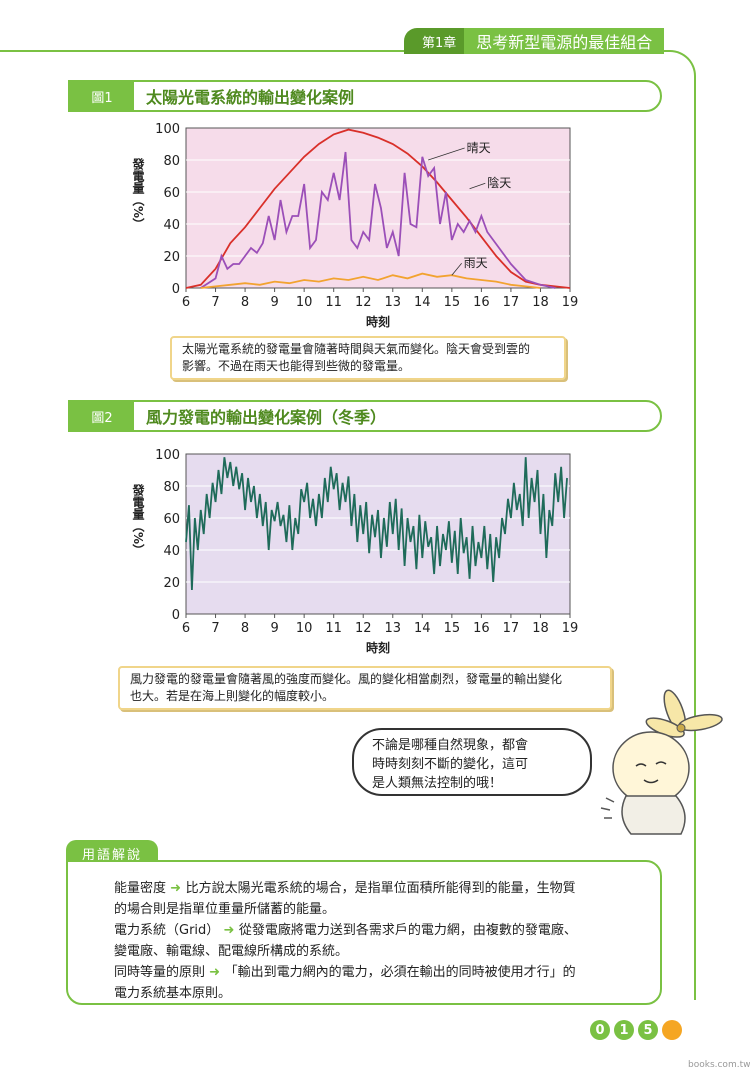 The image size is (750, 1073). Describe the element at coordinates (719, 1065) in the screenshot. I see `watermark: books.com.tw` at that location.